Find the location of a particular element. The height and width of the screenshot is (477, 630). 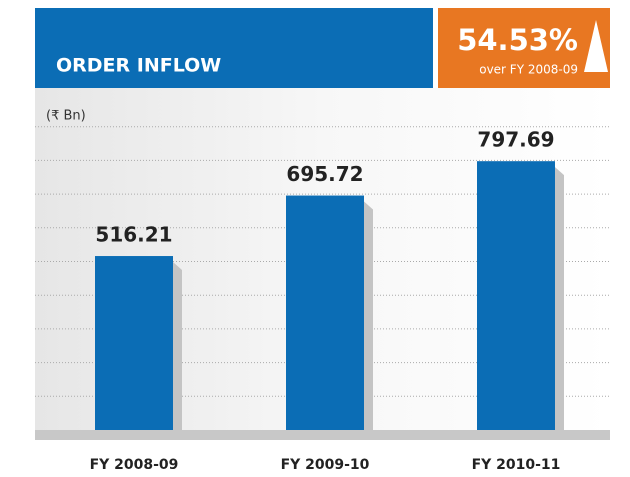

value-label: 516.21 is located at coordinates (133, 235).